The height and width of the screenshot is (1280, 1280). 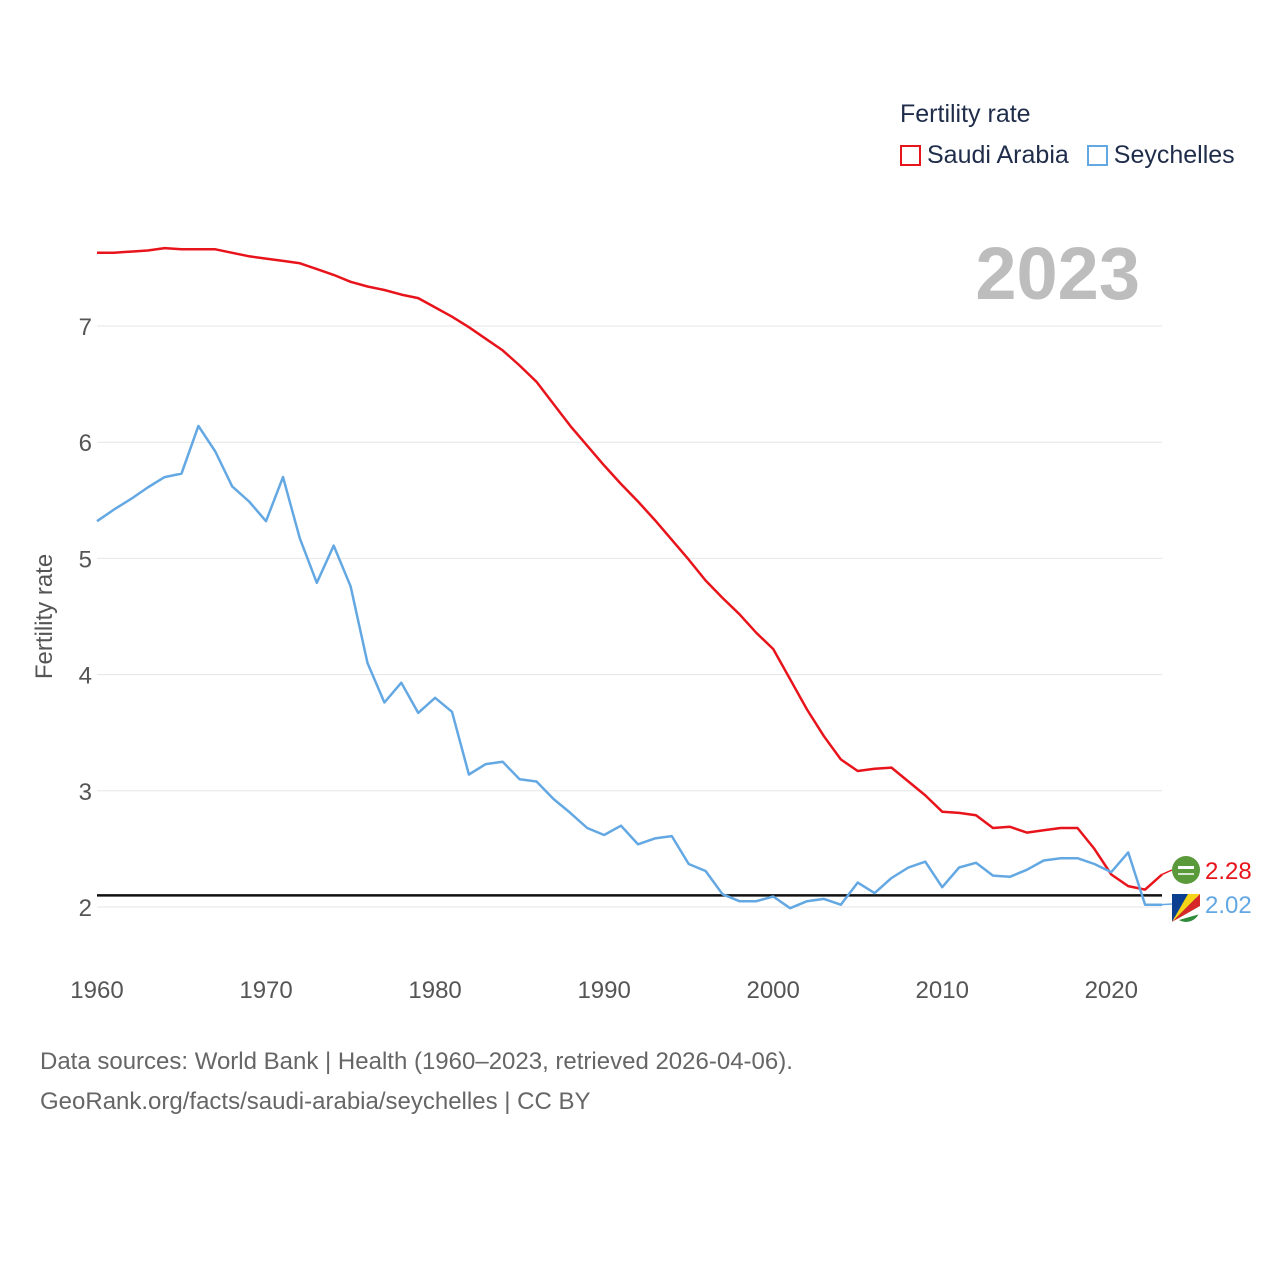 I want to click on x-tick-label: 2000, so click(x=772, y=990).